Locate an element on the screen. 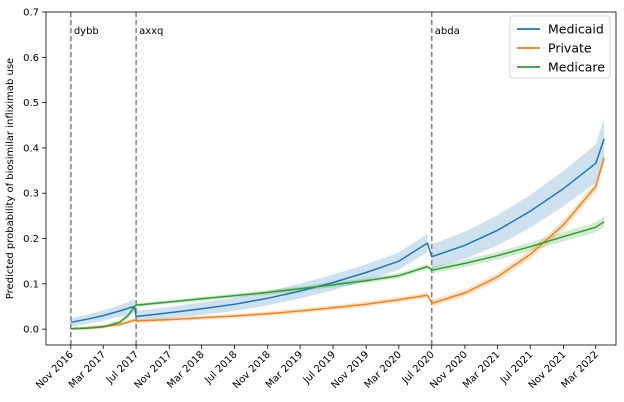 The image size is (624, 402). y-tick-label: 0.3 is located at coordinates (31, 194).